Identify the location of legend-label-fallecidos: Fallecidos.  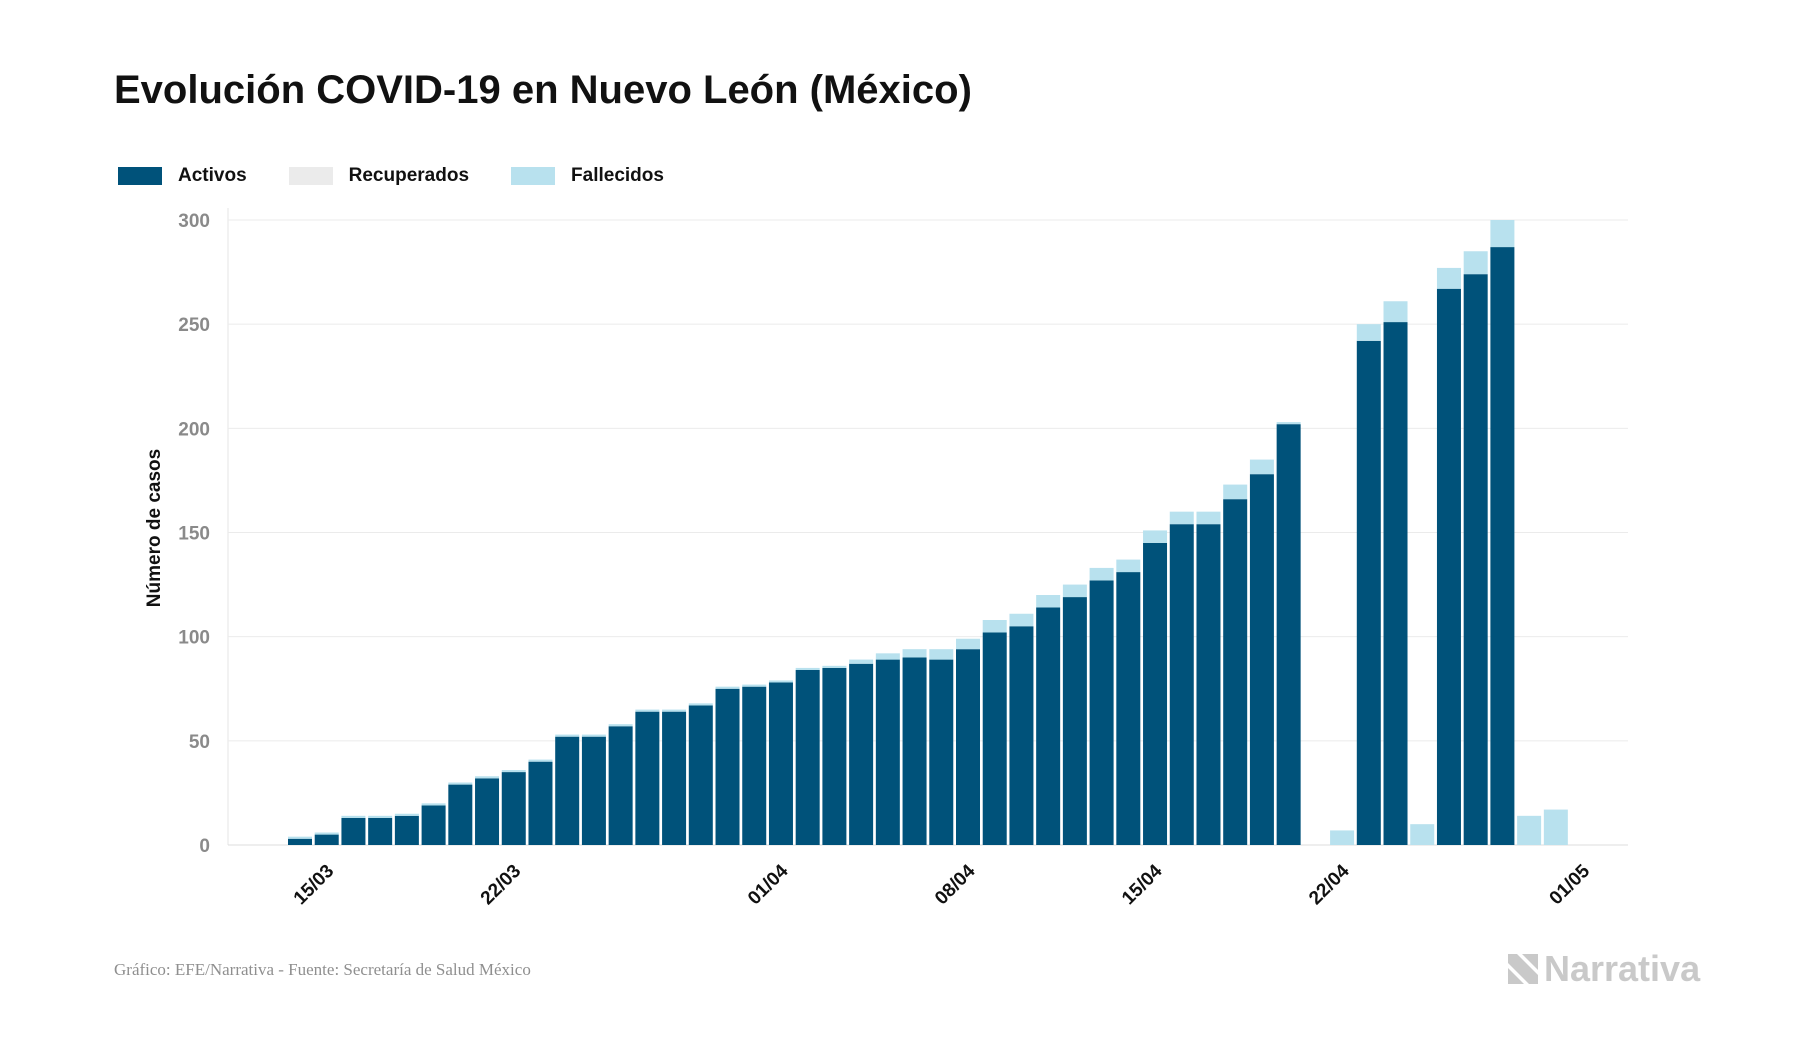
(617, 175).